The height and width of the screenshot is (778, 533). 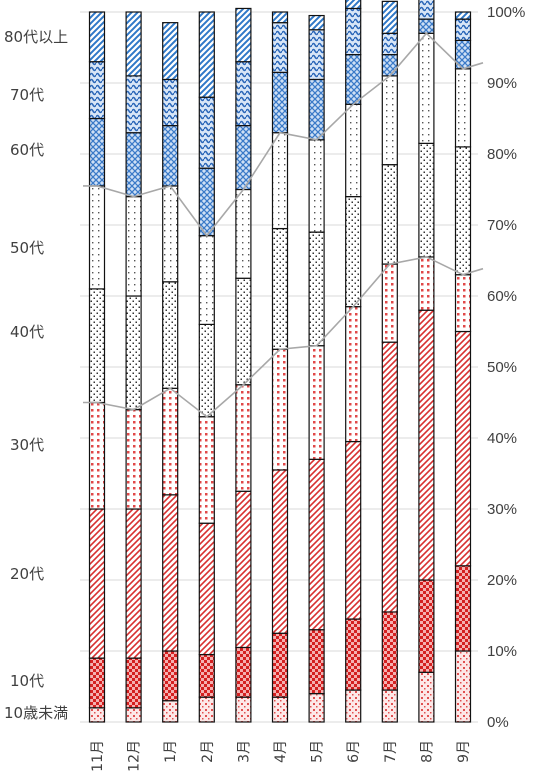 What do you see at coordinates (281, 756) in the screenshot?
I see `x-axis: 11月 12月 1月 2月 3月 4月 5月 6月 7月 8月 9月` at bounding box center [281, 756].